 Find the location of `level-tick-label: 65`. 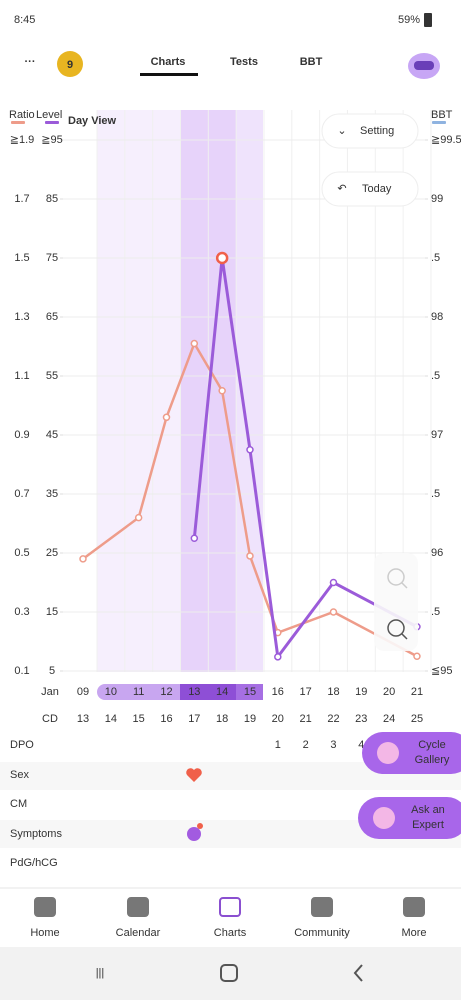

level-tick-label: 65 is located at coordinates (52, 317).